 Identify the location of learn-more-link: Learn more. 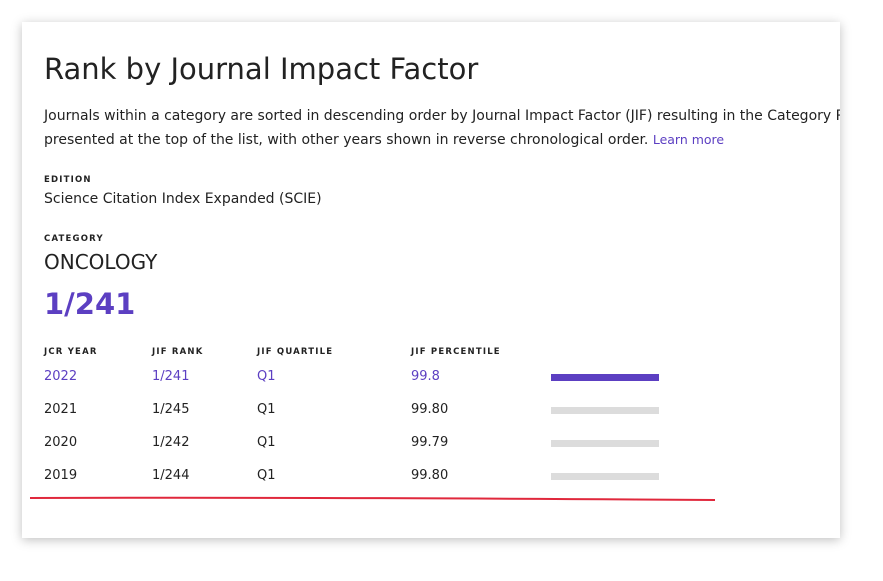
(688, 139).